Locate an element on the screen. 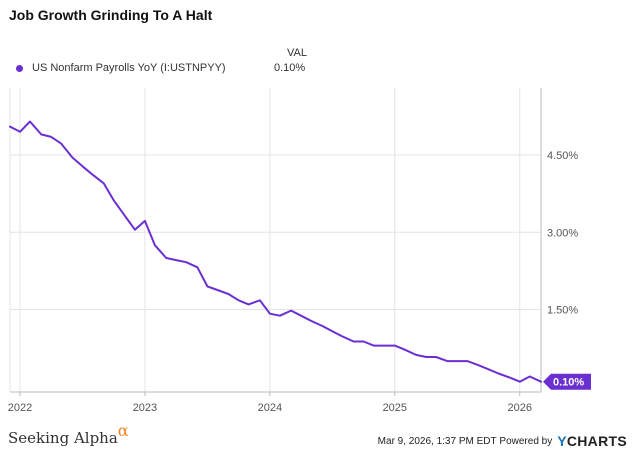 This screenshot has height=453, width=635. legend-series-value: 0.10% is located at coordinates (290, 68).